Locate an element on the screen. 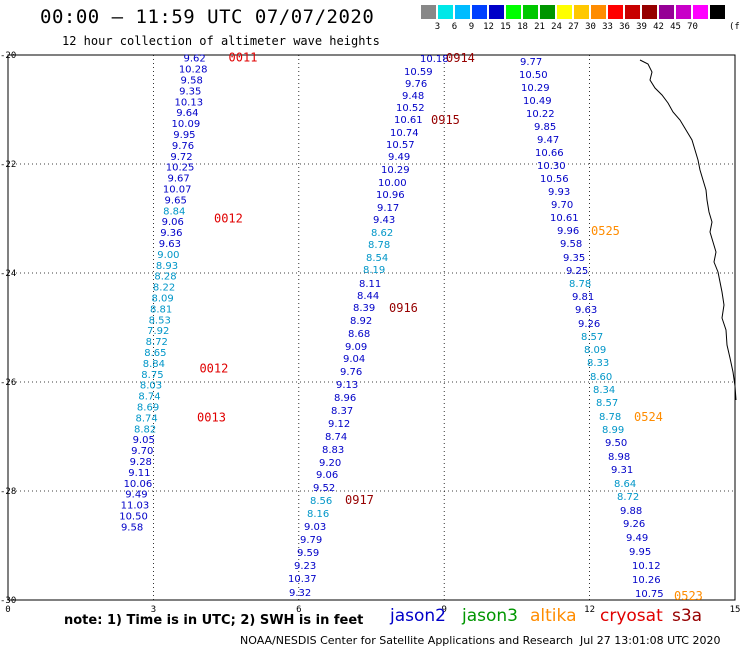 The height and width of the screenshot is (650, 740). swh-value: 9.77 is located at coordinates (531, 62).